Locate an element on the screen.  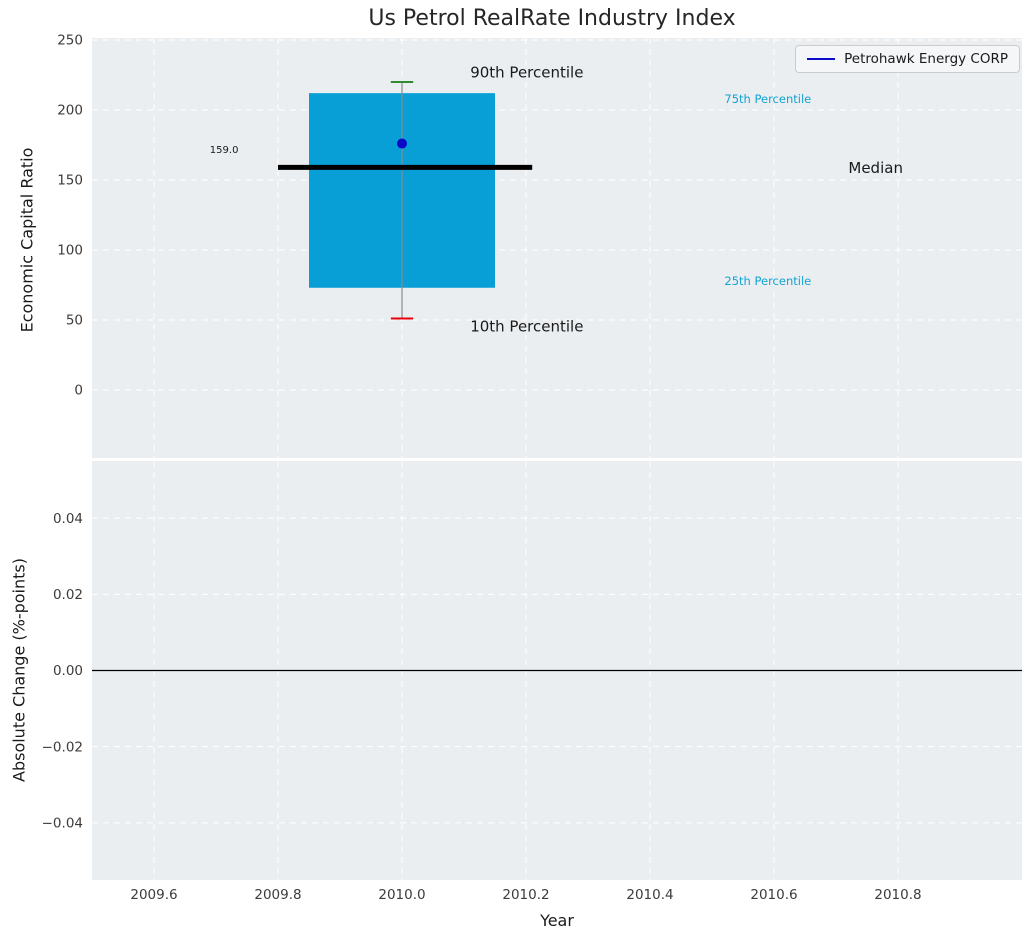
label-75th-percentile: 75th Percentile is located at coordinates (767, 99).